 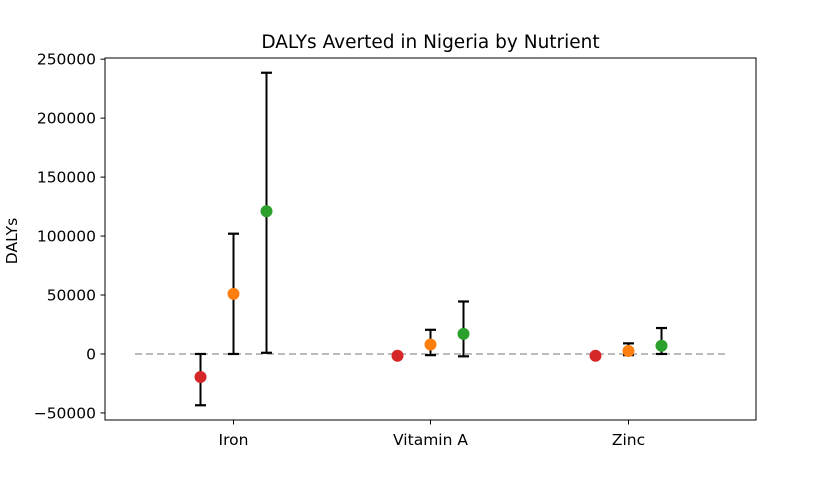 What do you see at coordinates (234, 440) in the screenshot?
I see `x-tick-label: Iron` at bounding box center [234, 440].